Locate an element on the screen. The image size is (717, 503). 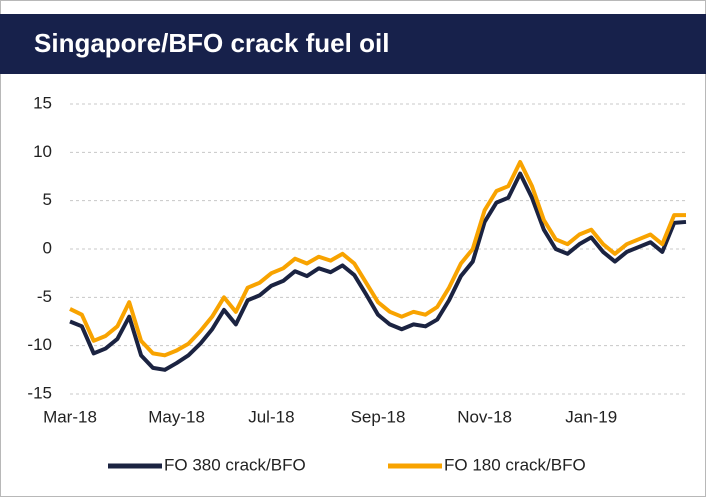
x-tick-label: May-18 is located at coordinates (176, 416).